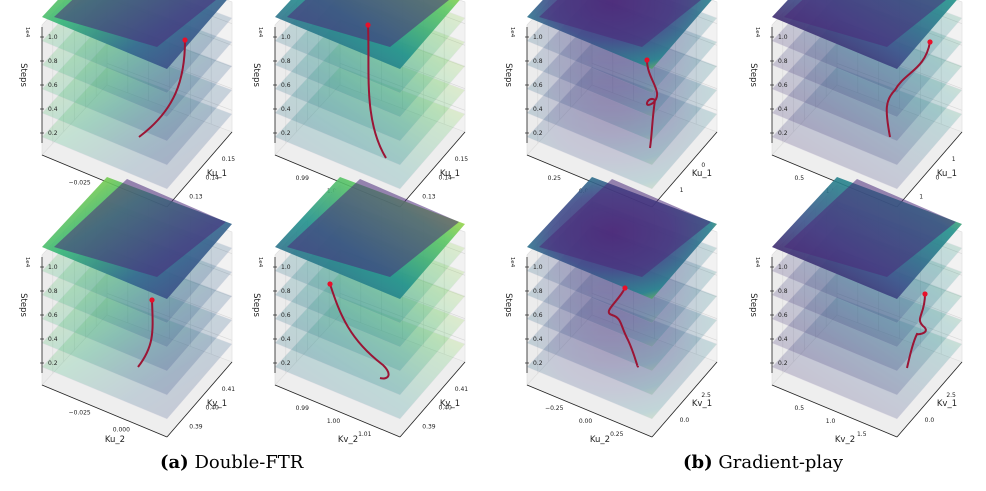  Describe the element at coordinates (702, 174) in the screenshot. I see `y-axis-label: Ku_1` at that location.